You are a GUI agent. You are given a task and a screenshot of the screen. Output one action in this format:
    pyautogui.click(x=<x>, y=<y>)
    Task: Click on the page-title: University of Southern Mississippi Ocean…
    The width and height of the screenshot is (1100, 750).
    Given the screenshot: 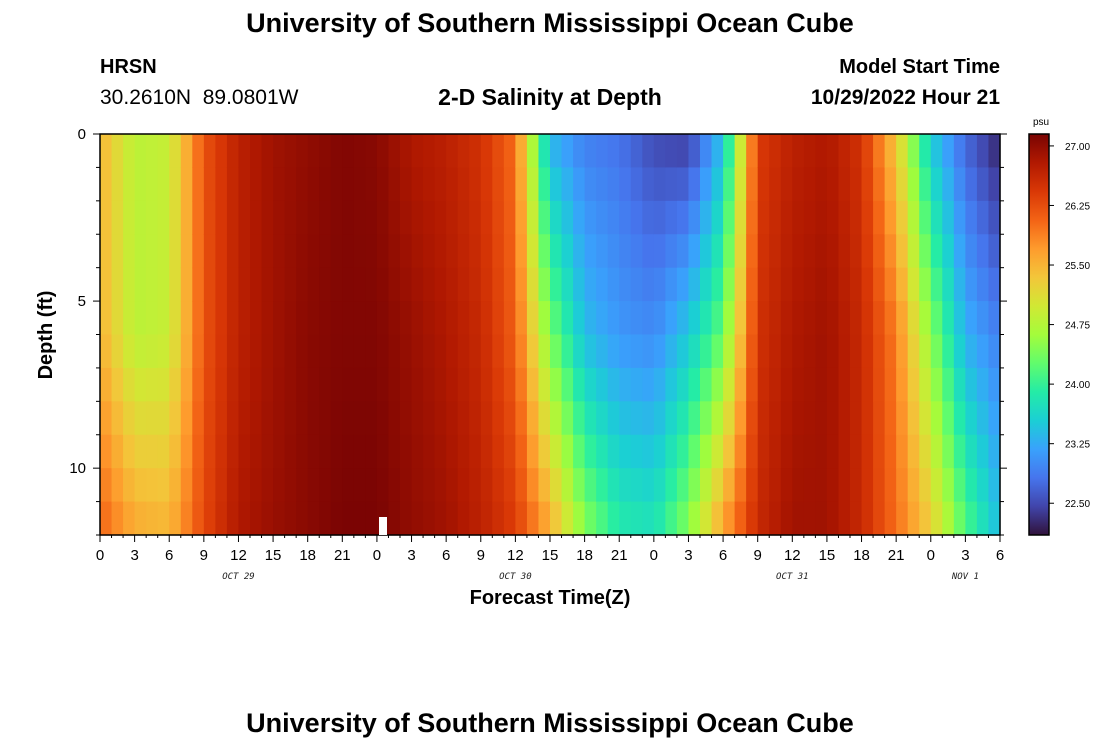 What is the action you would take?
    pyautogui.click(x=550, y=23)
    